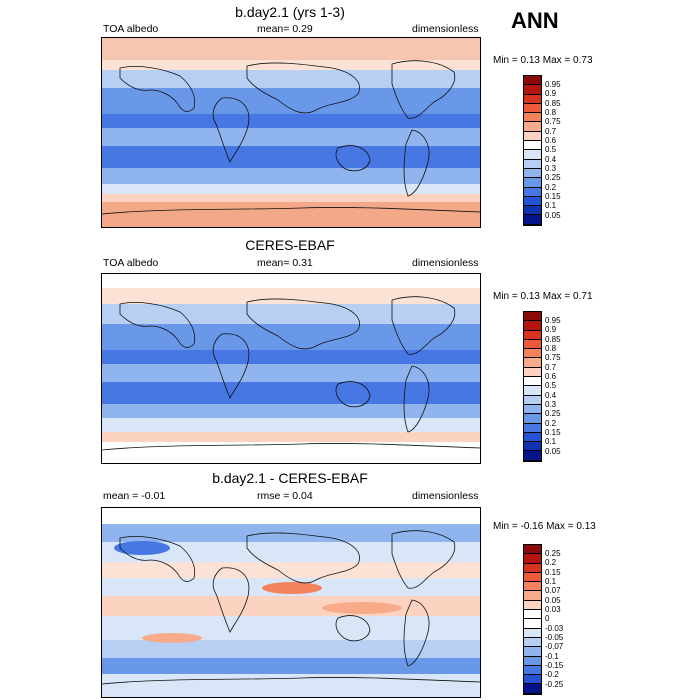 This screenshot has height=700, width=700. What do you see at coordinates (290, 478) in the screenshot?
I see `panel-3-title: b.day2.1 - CERES-EBAF` at bounding box center [290, 478].